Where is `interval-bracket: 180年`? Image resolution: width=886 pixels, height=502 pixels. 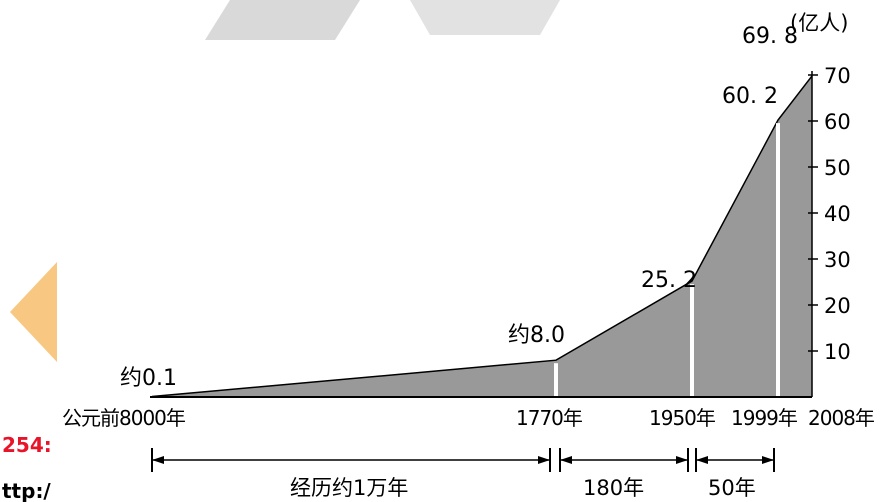
interval-bracket: 180年 is located at coordinates (624, 478).